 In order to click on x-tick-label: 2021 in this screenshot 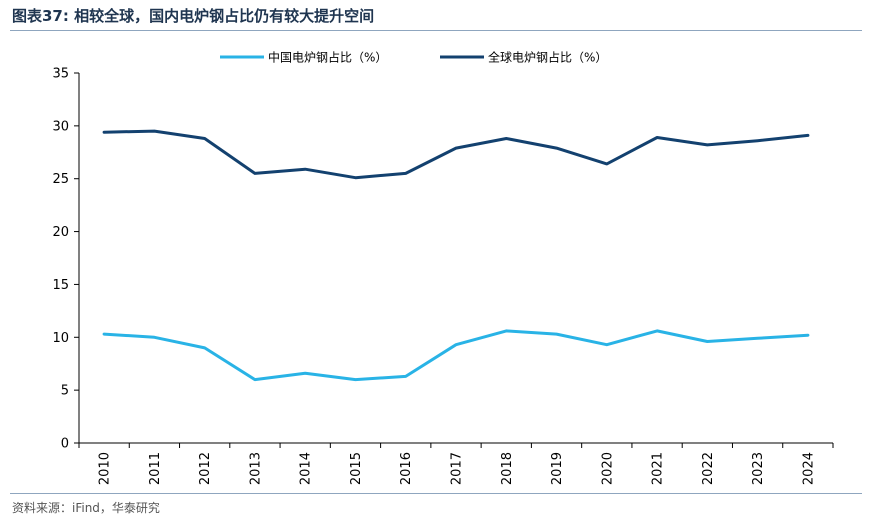, I will do `click(658, 468)`.